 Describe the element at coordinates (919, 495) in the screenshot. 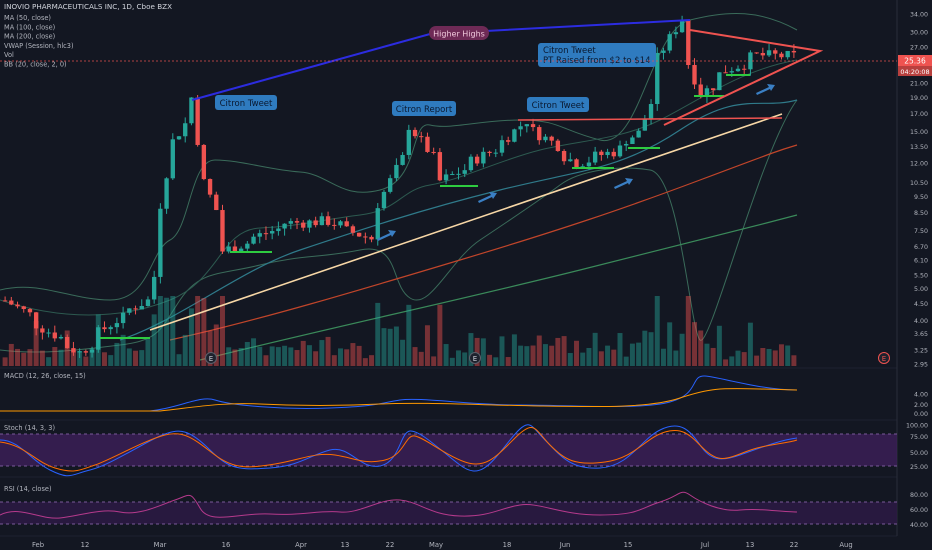

I see `rsi-tick: 80.00` at that location.